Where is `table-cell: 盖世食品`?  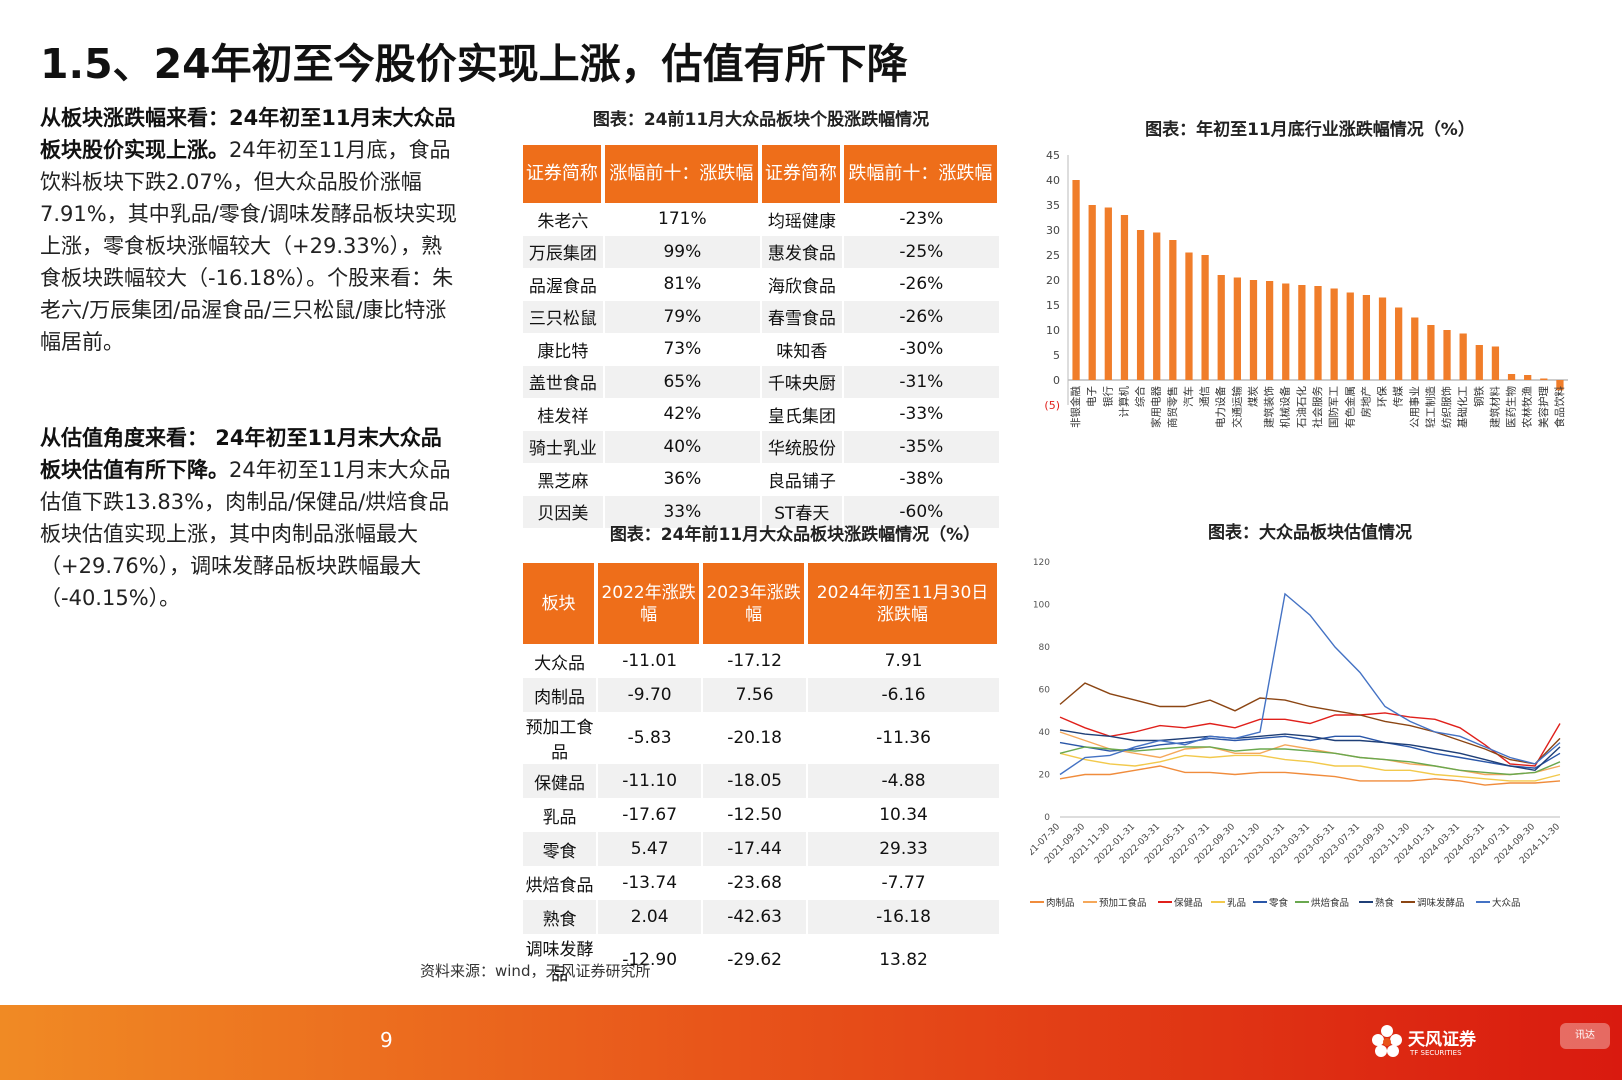
table-cell: 盖世食品 is located at coordinates (563, 381).